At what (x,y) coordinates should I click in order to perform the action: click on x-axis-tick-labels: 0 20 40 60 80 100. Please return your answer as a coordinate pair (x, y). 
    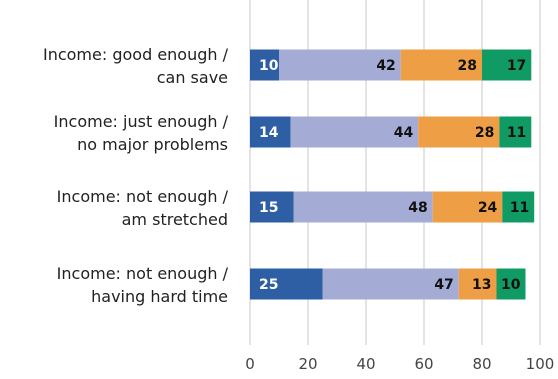
    Looking at the image, I should click on (399, 364).